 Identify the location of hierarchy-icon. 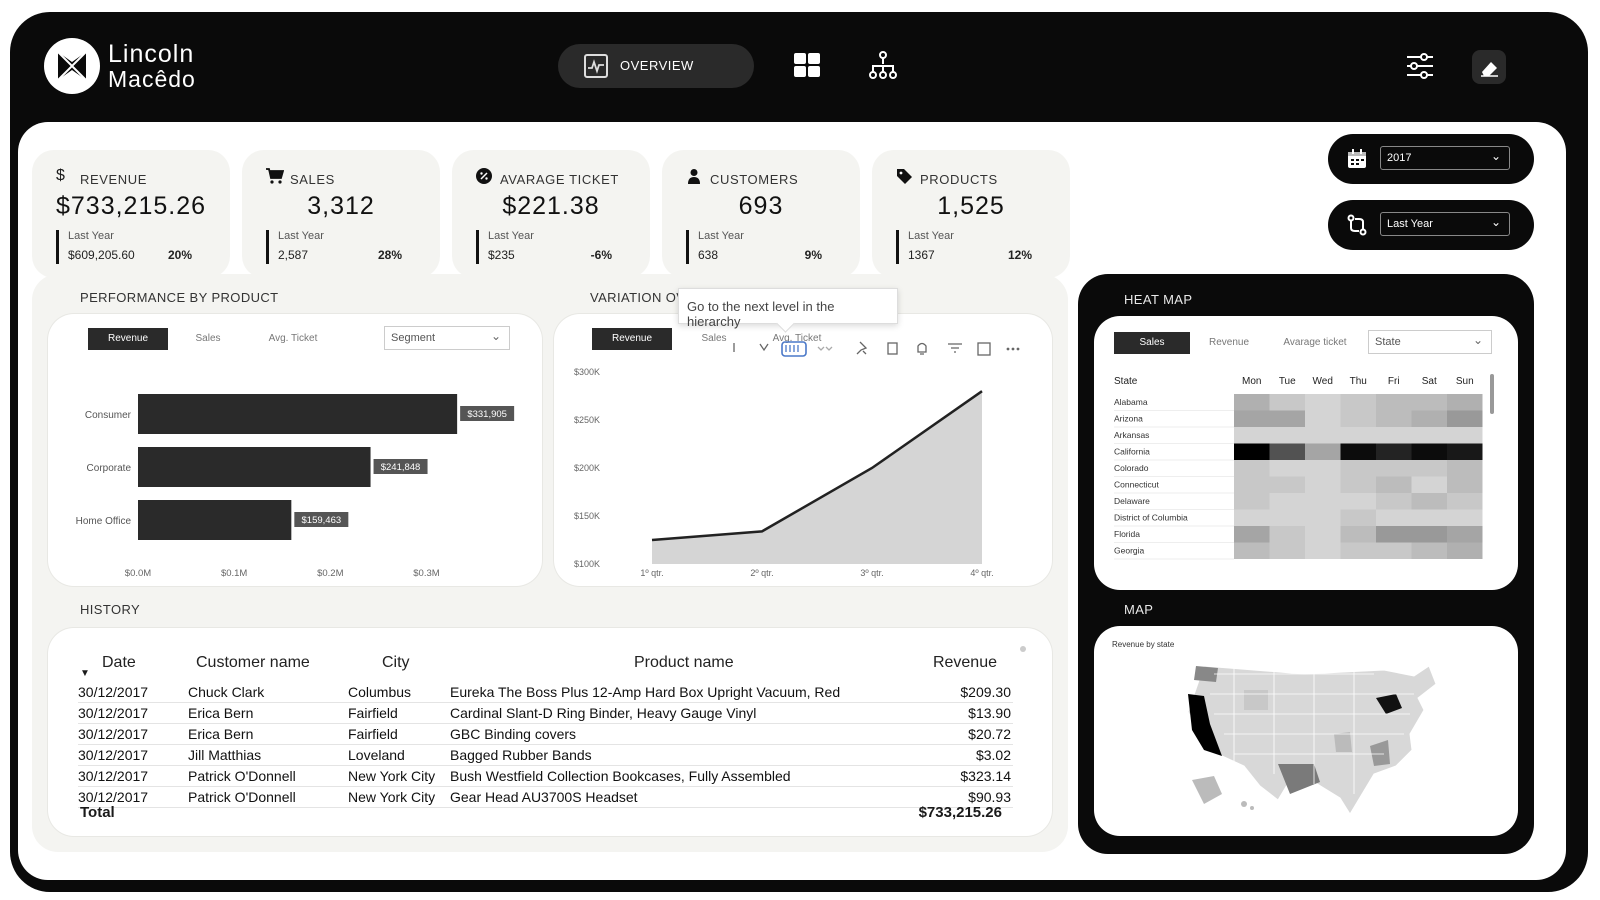
(883, 65).